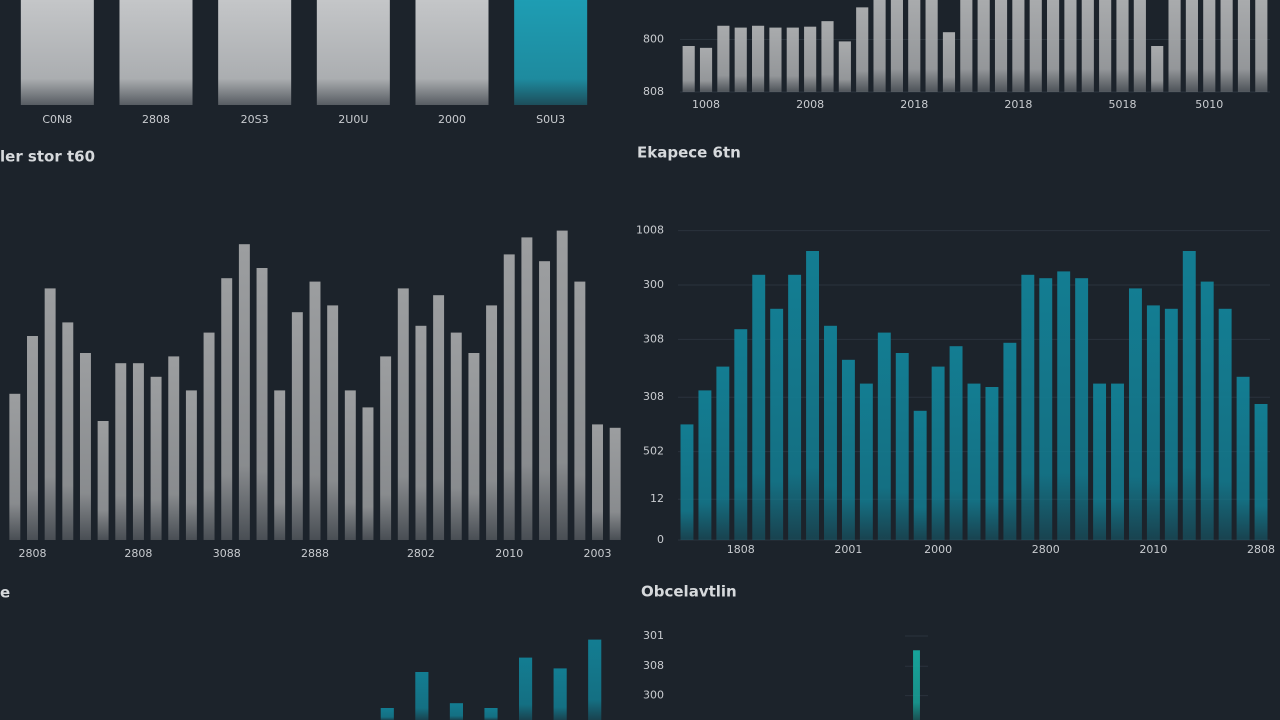 The width and height of the screenshot is (1280, 720). Describe the element at coordinates (1046, 549) in the screenshot. I see `x-tick-label: 2800` at that location.